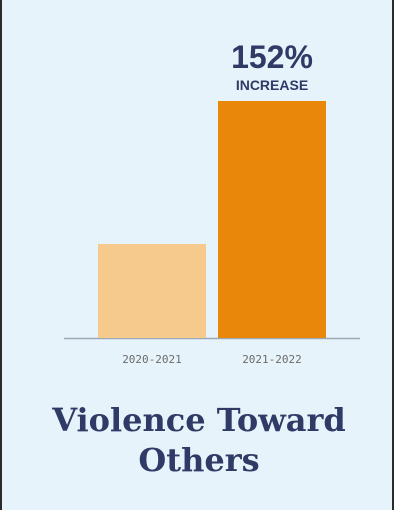  What do you see at coordinates (152, 359) in the screenshot?
I see `x-tick-label-2020-2021: 2020-2021` at bounding box center [152, 359].